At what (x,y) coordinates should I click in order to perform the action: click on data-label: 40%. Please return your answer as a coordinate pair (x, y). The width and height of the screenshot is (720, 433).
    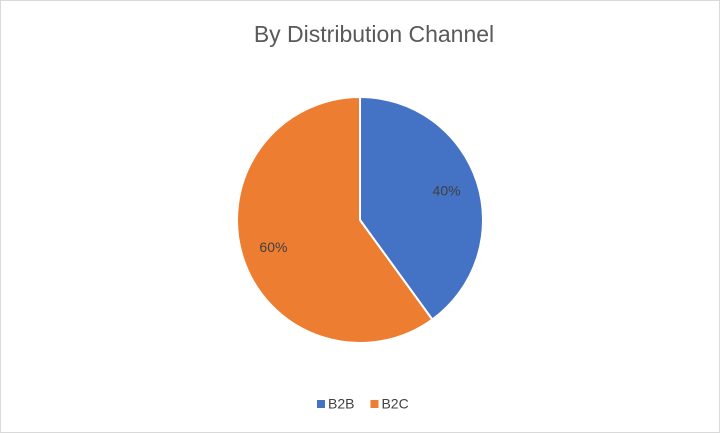
    Looking at the image, I should click on (447, 191).